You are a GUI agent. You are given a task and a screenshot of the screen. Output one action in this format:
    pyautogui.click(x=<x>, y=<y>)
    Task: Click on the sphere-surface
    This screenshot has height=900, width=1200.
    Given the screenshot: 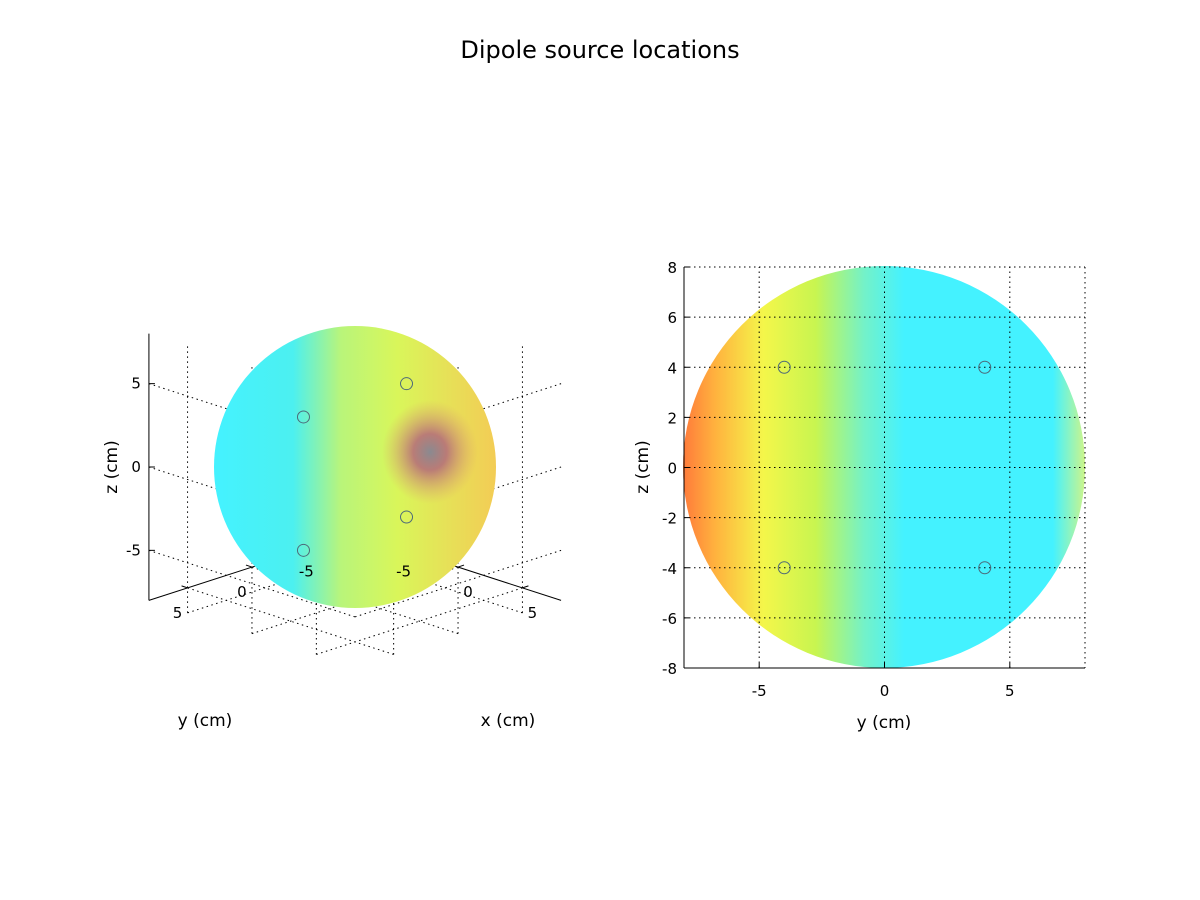 What is the action you would take?
    pyautogui.click(x=355, y=467)
    